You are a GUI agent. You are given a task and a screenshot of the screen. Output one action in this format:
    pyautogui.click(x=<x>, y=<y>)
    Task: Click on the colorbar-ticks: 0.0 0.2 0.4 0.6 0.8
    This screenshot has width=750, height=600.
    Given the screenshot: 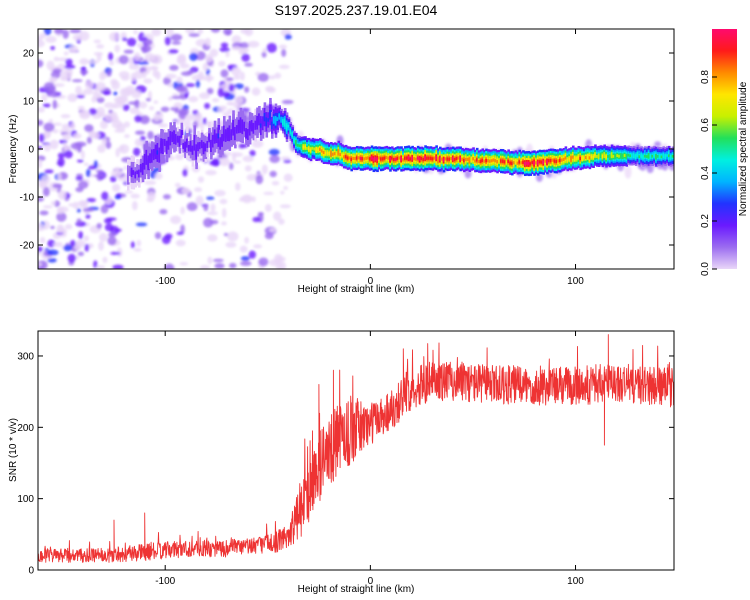 What is the action you would take?
    pyautogui.click(x=708, y=173)
    